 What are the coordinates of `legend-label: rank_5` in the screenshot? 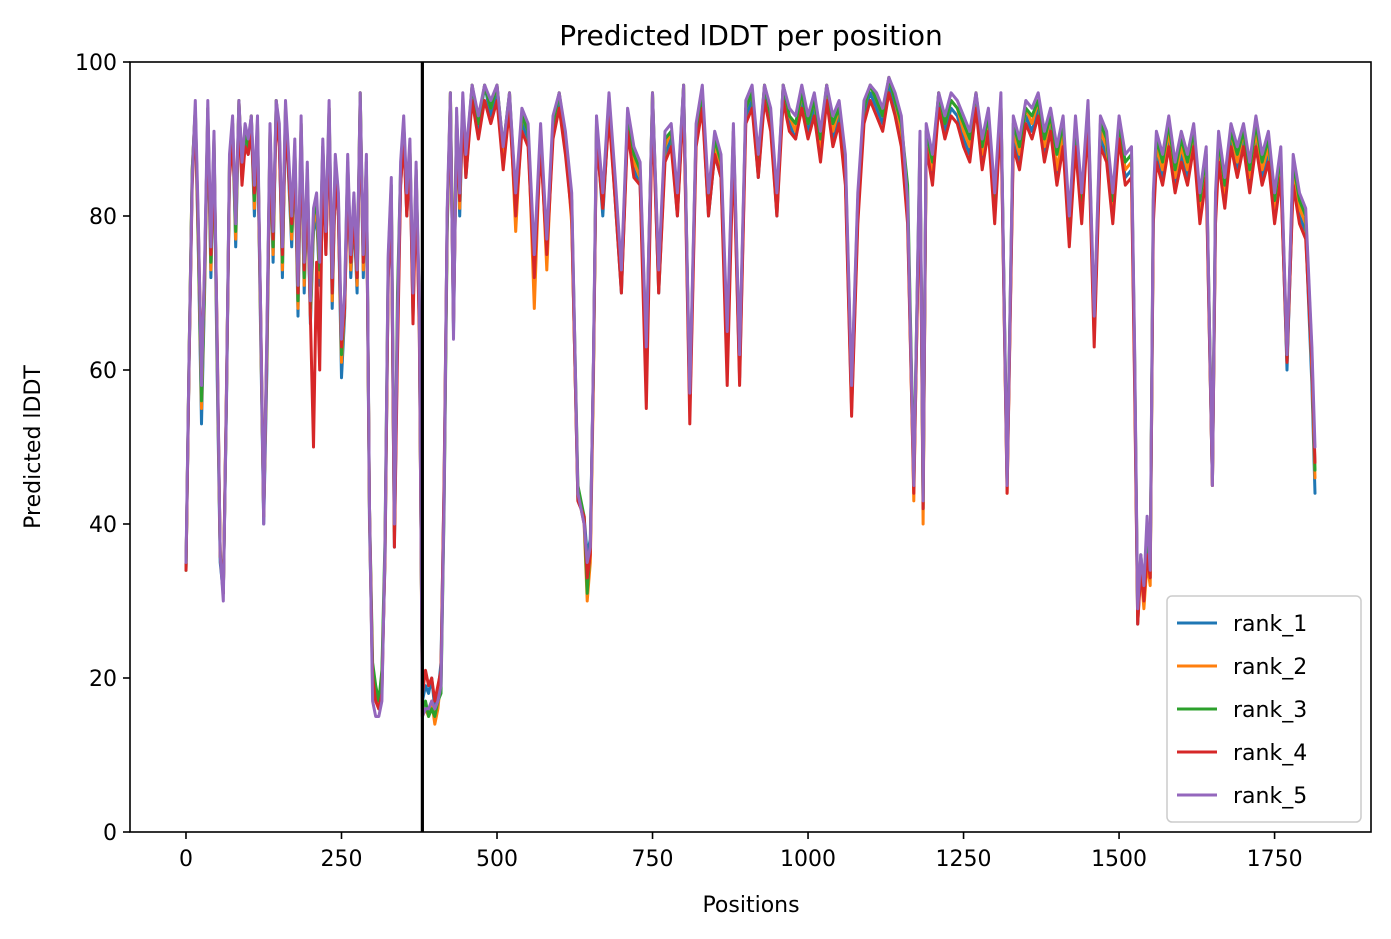 It's located at (1270, 796).